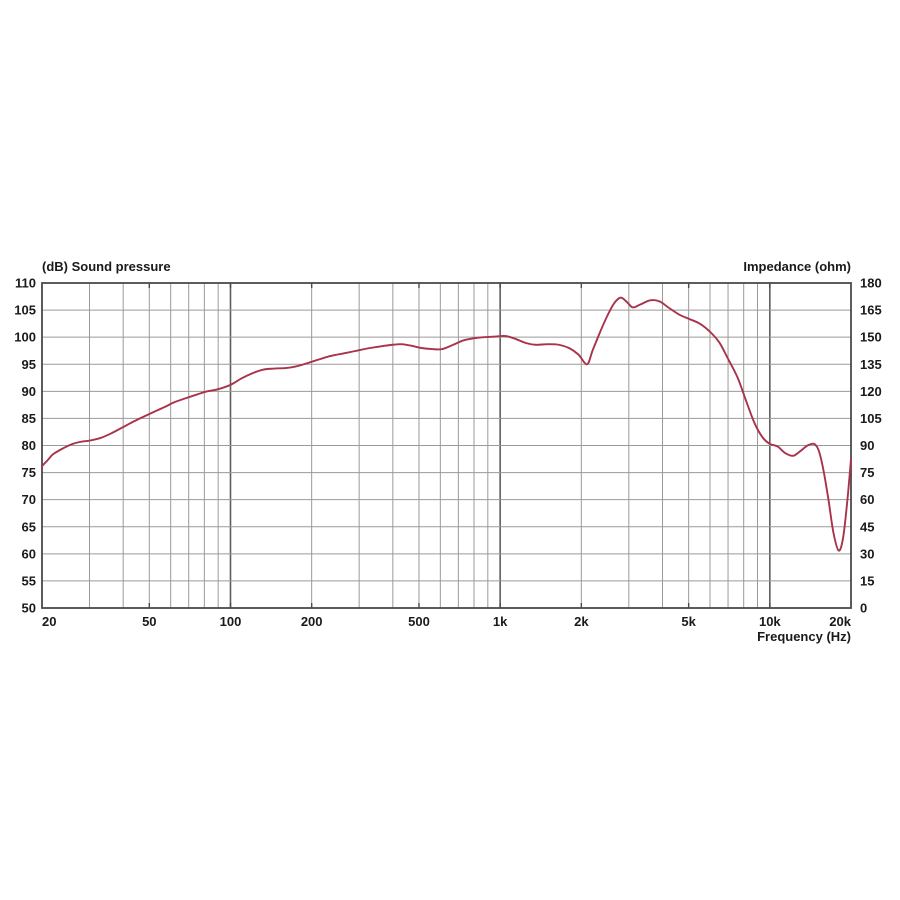  I want to click on right-tick-180: 180, so click(871, 283).